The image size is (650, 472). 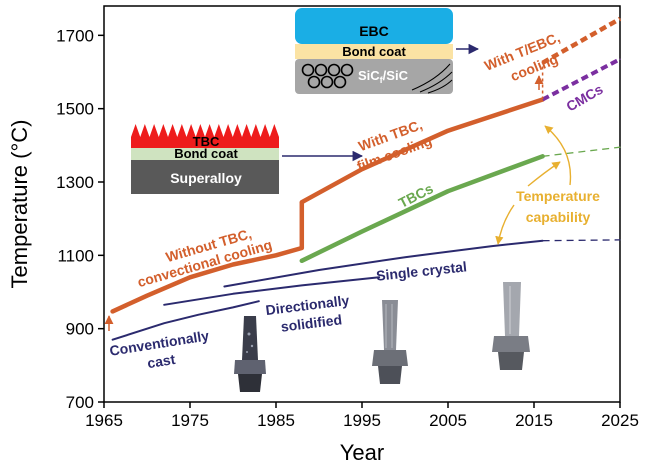 I want to click on ebc-label: EBC, so click(x=374, y=31).